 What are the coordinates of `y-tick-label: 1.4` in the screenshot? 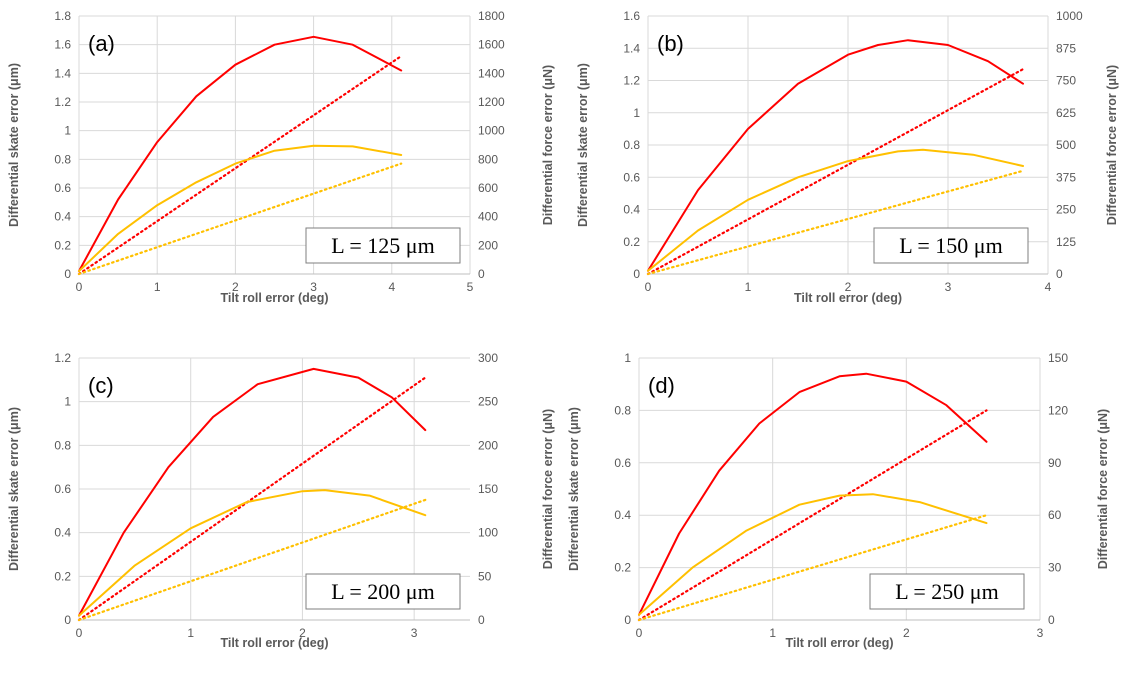 It's located at (631, 48).